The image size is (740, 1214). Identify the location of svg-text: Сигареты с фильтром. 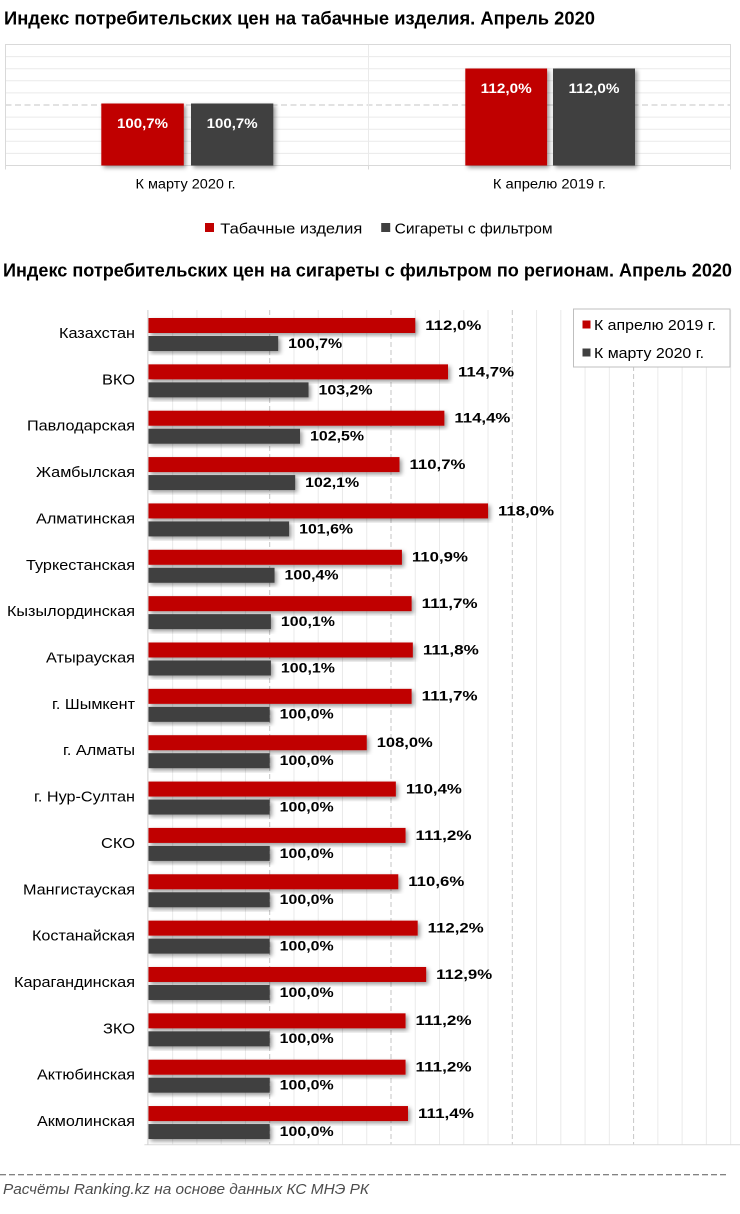
(474, 229).